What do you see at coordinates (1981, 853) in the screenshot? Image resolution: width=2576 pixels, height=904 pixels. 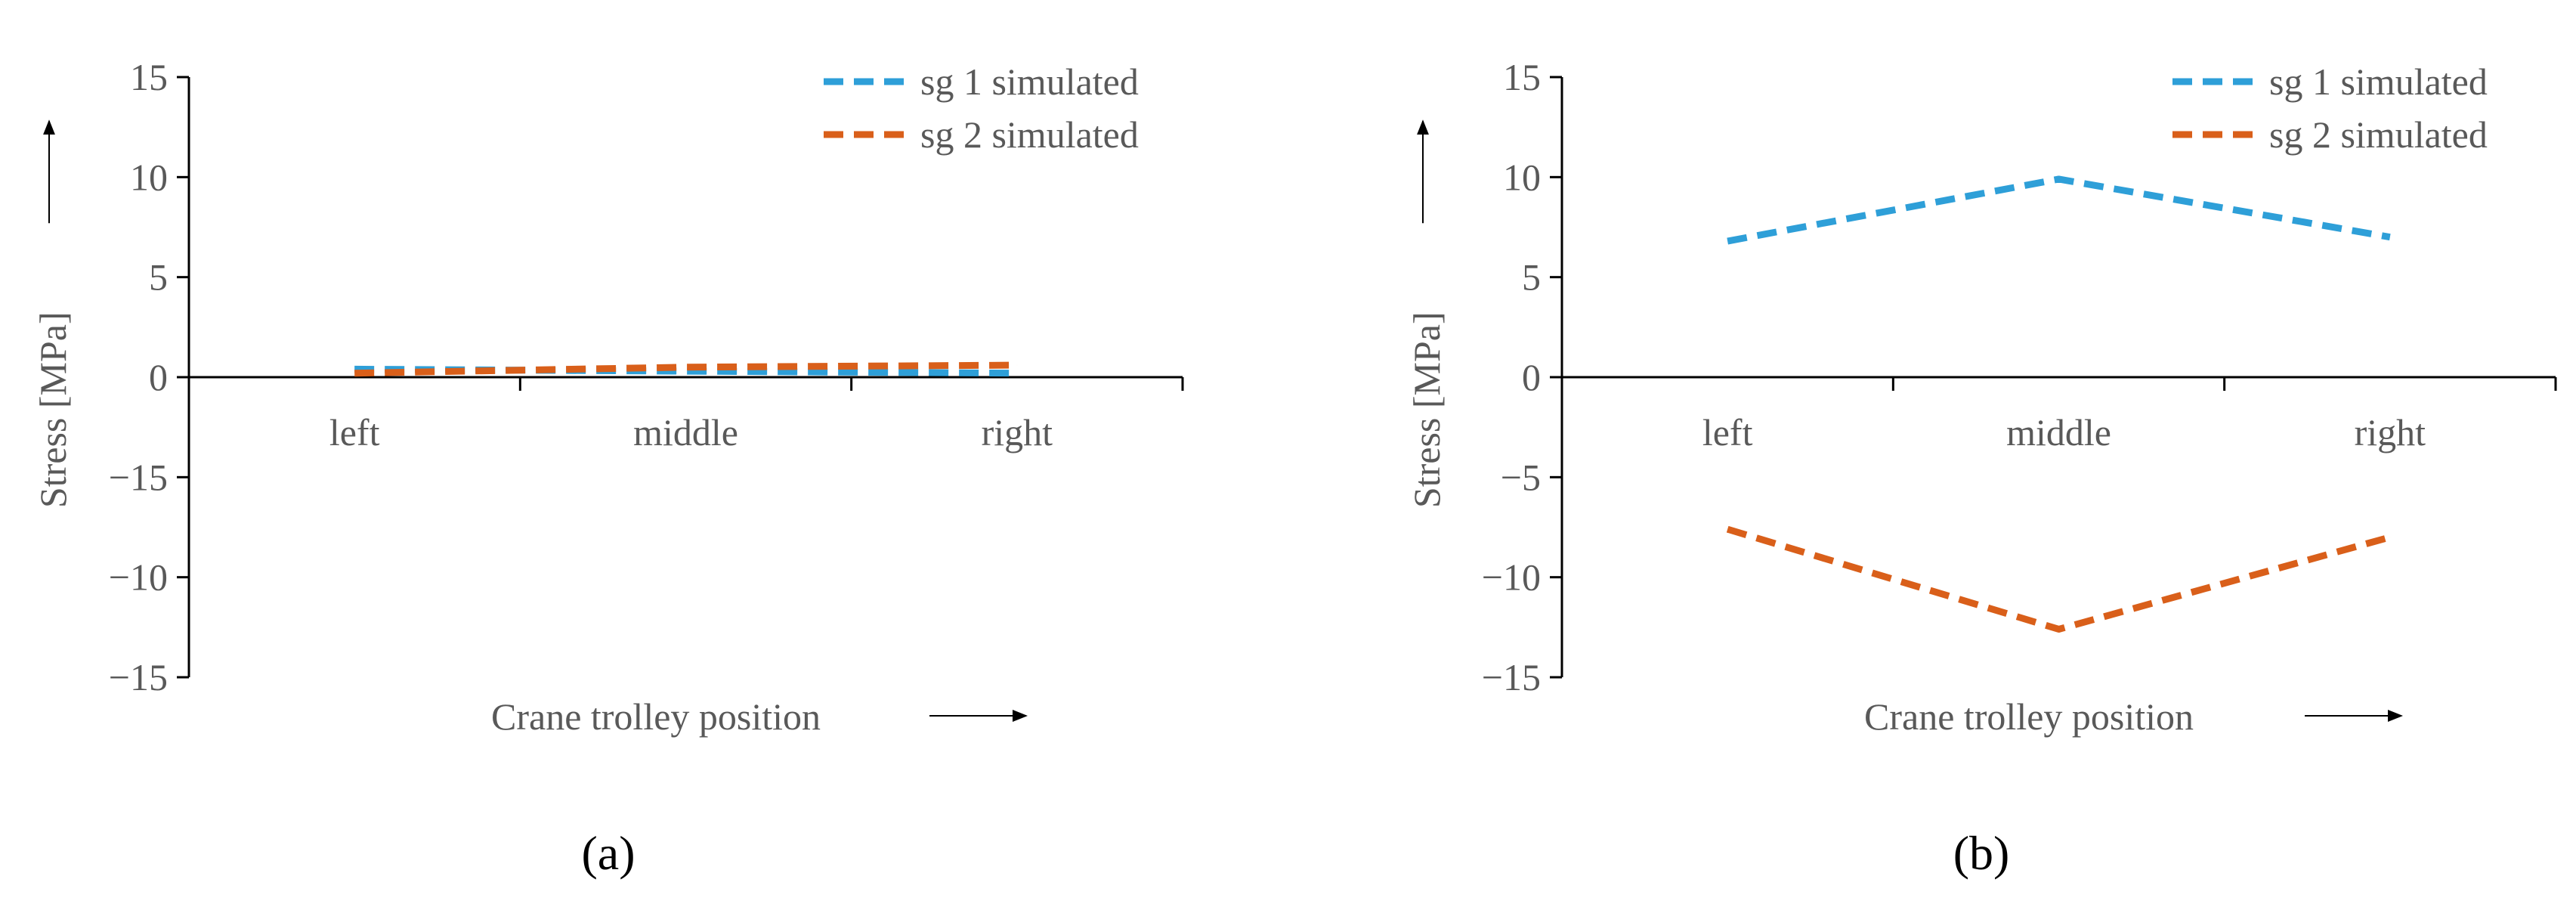 I see `panel-label: (b)` at bounding box center [1981, 853].